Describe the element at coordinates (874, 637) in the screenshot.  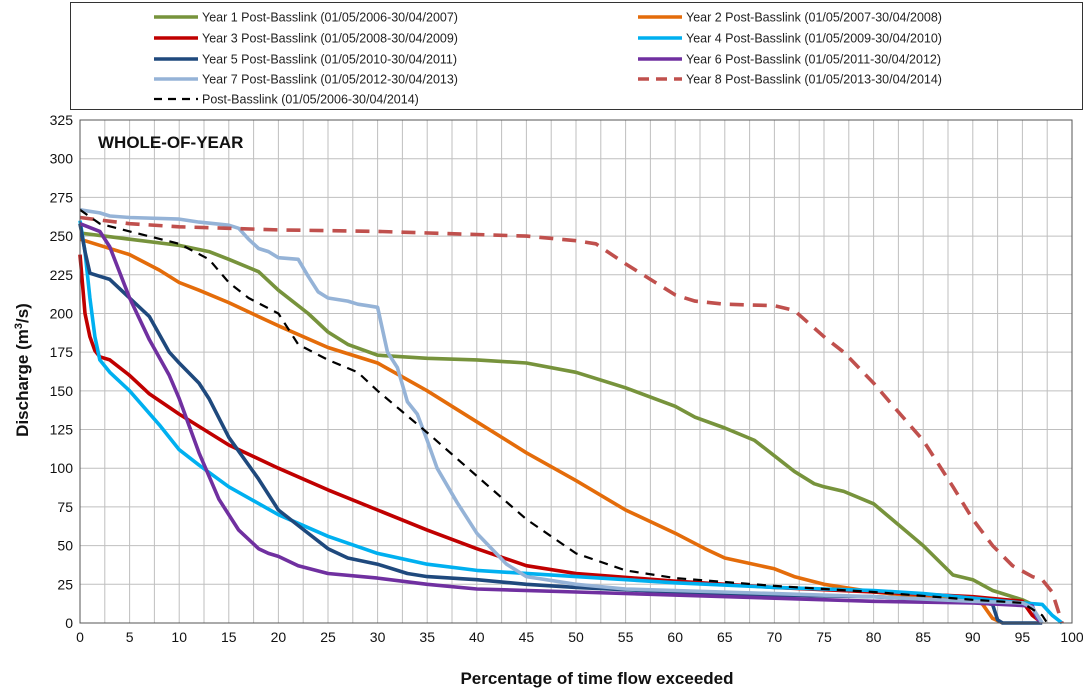
I see `x-tick-label: 80` at that location.